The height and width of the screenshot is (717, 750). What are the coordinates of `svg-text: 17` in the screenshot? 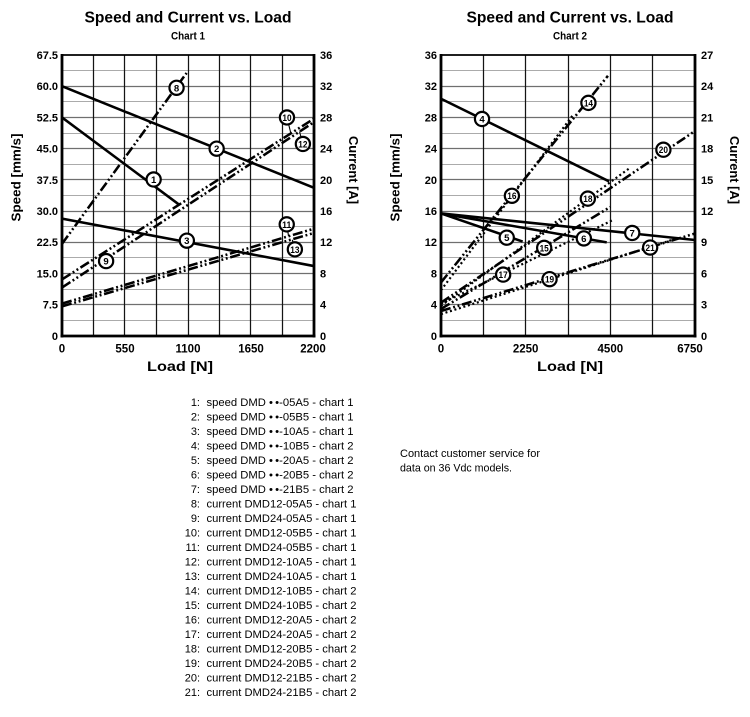 It's located at (503, 275).